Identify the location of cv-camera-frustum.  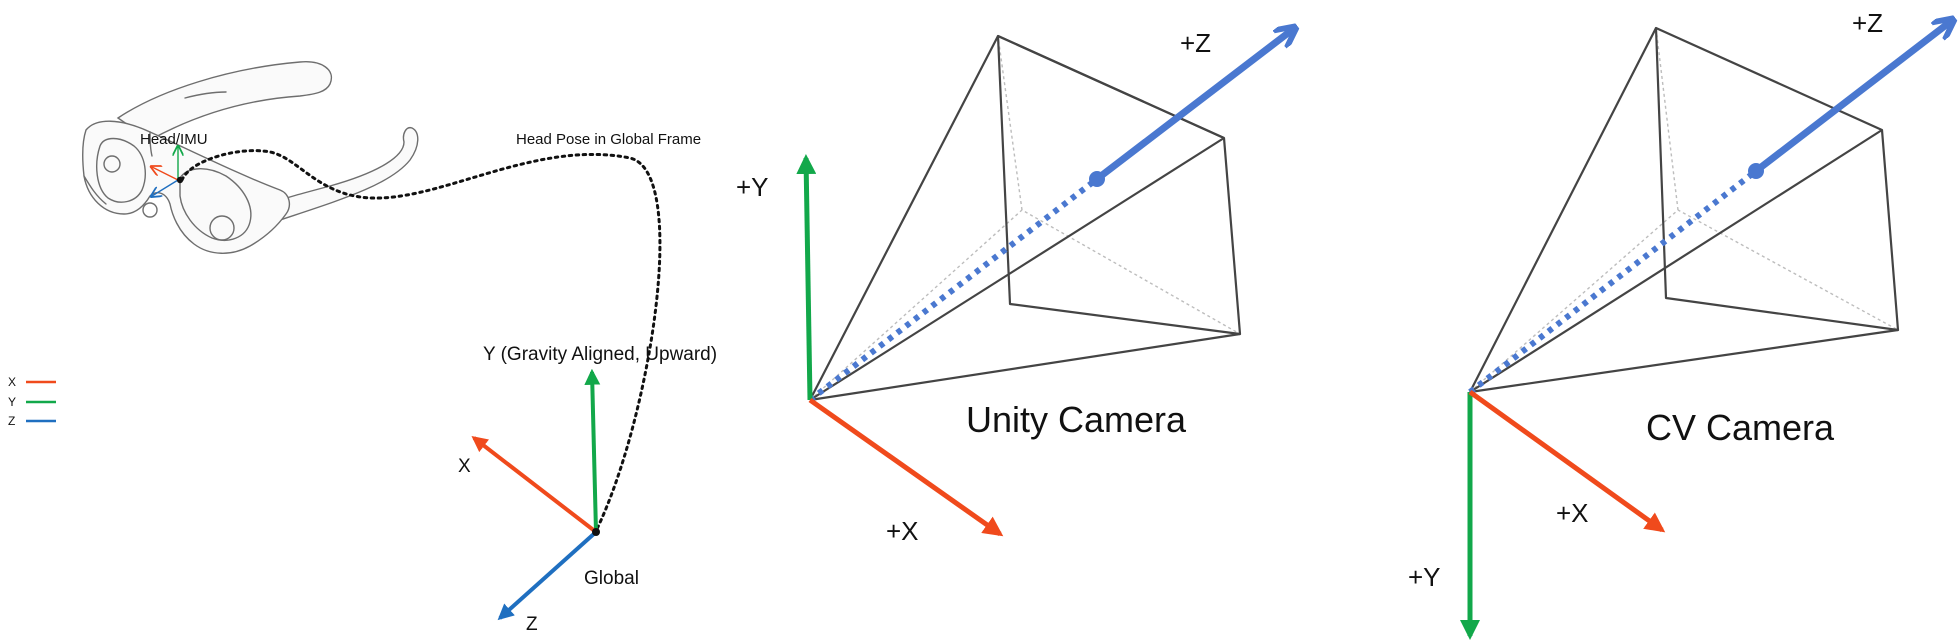
(1684, 210).